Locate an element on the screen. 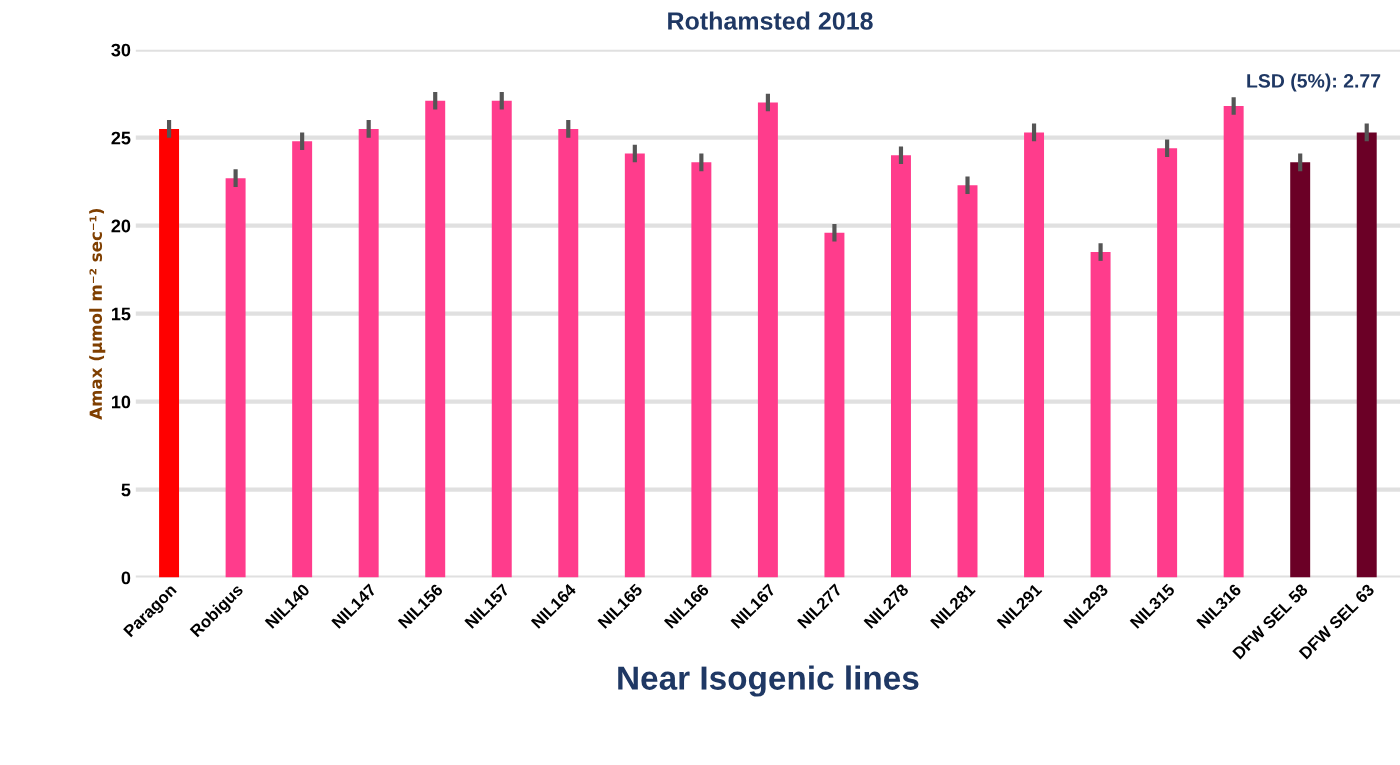 The width and height of the screenshot is (1400, 765). chart-title: Rothamsted 2018 is located at coordinates (770, 20).